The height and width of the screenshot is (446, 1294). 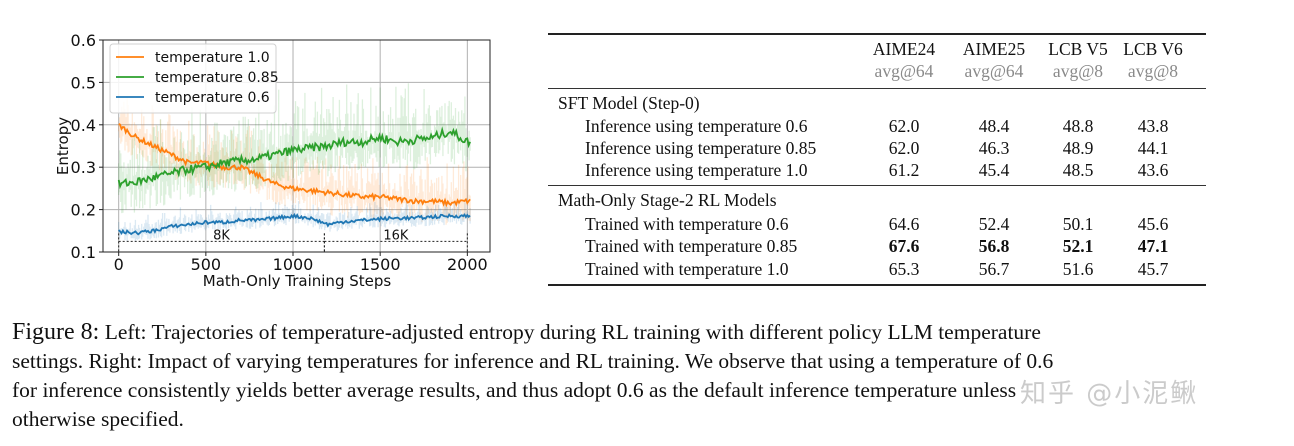 I want to click on table-subheader-row: avg@64 avg@64 avg@8 avg@8, so click(x=877, y=71).